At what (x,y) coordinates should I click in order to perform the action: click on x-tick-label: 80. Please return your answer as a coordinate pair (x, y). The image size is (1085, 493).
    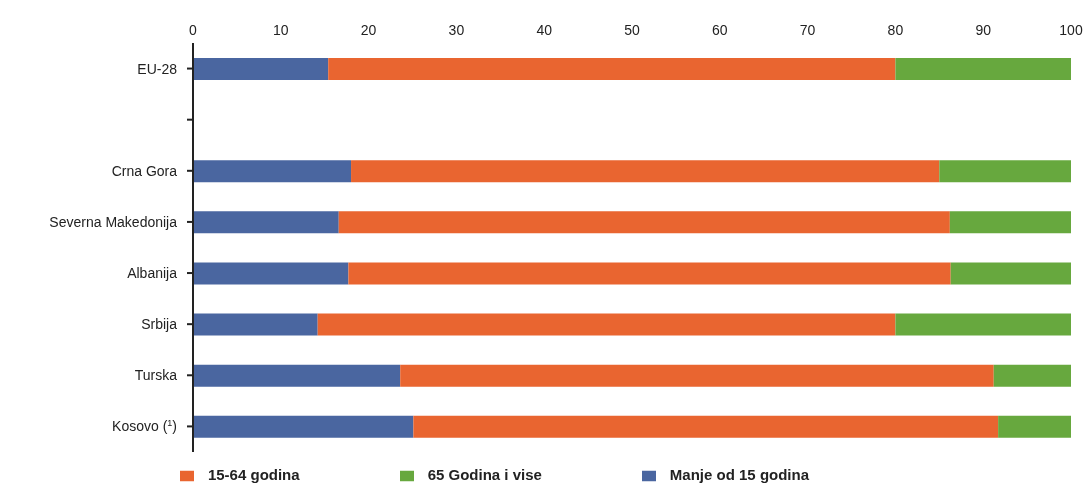
    Looking at the image, I should click on (895, 30).